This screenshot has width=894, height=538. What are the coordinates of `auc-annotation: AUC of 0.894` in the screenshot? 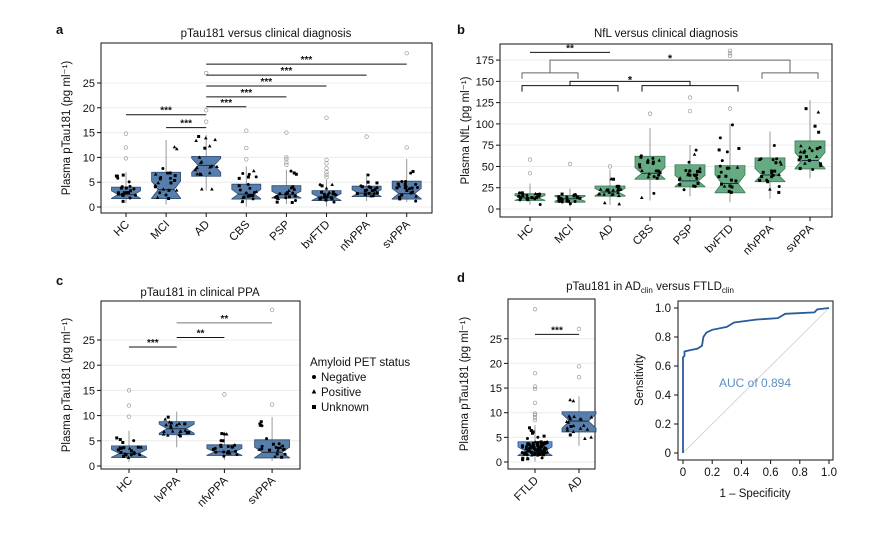 It's located at (755, 383).